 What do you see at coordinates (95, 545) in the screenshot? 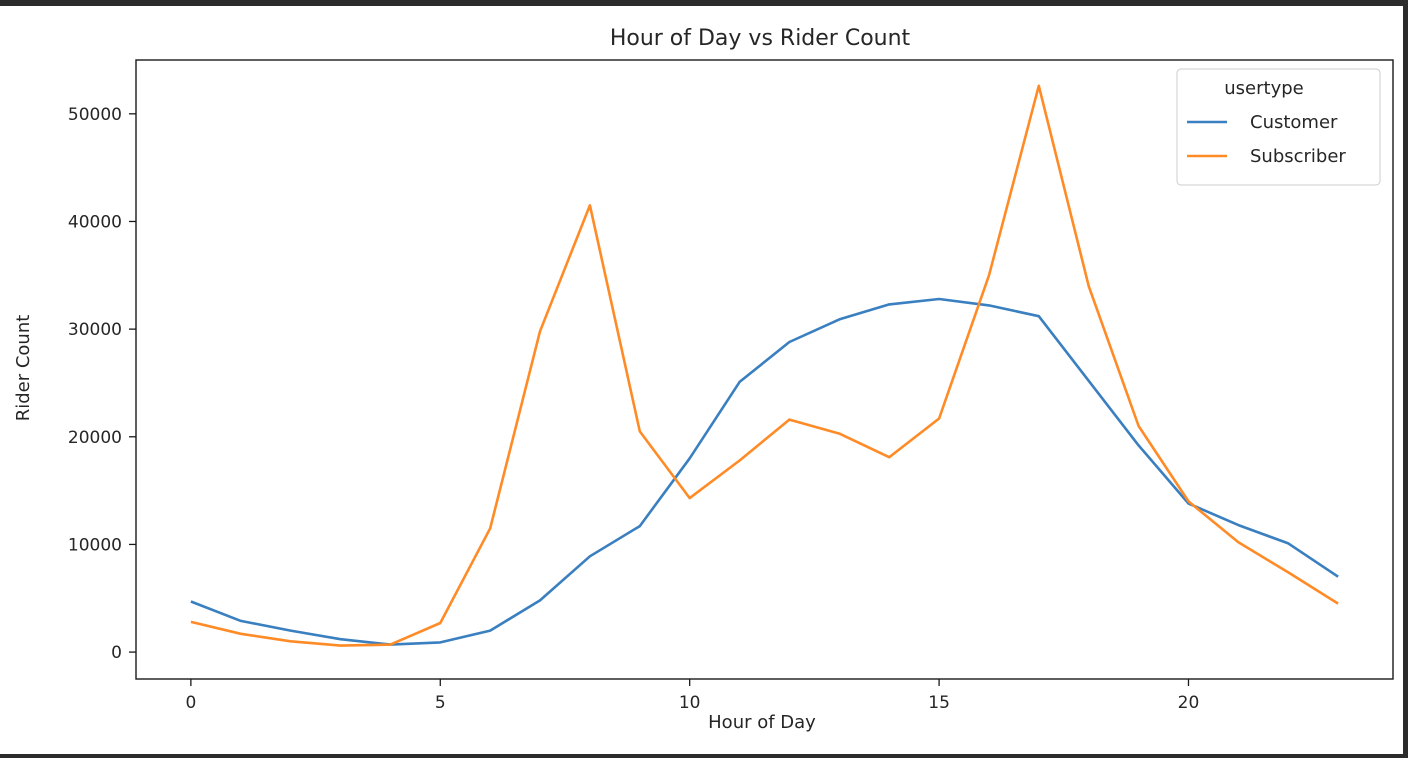
I see `y-tick-label: 10000` at bounding box center [95, 545].